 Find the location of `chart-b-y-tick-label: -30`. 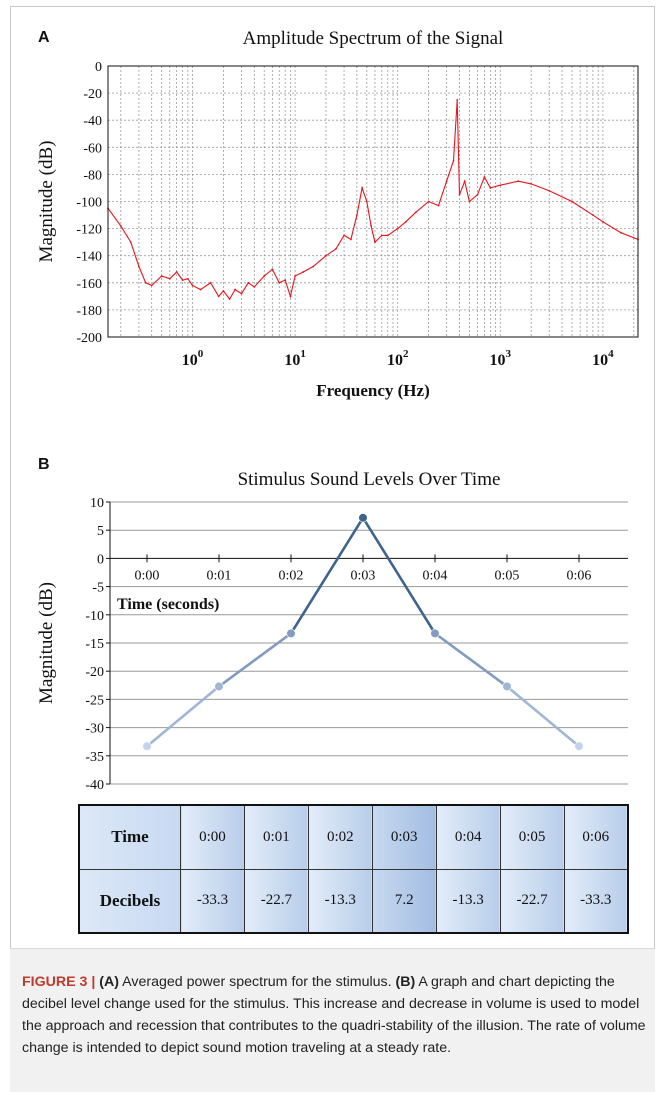

chart-b-y-tick-label: -30 is located at coordinates (94, 729).